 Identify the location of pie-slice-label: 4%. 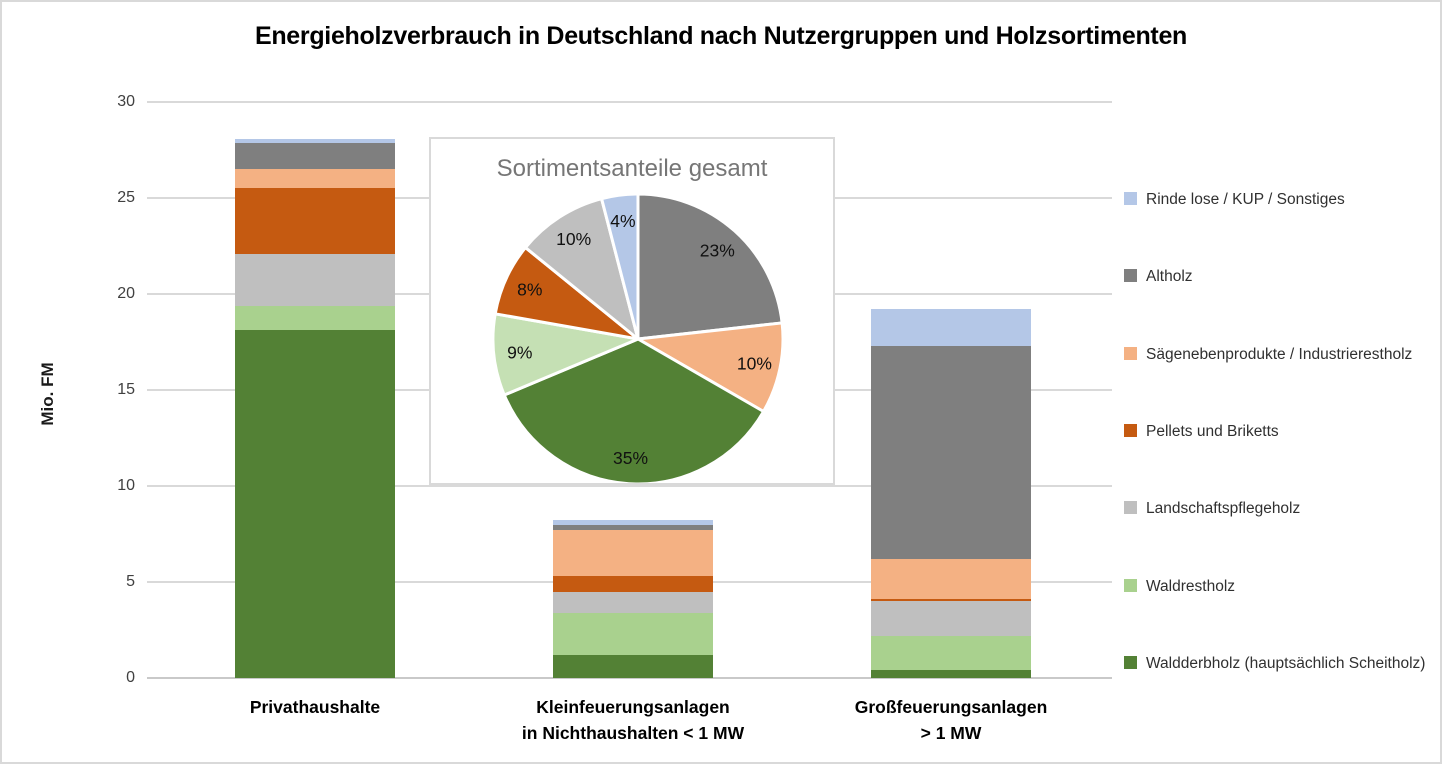
(622, 221).